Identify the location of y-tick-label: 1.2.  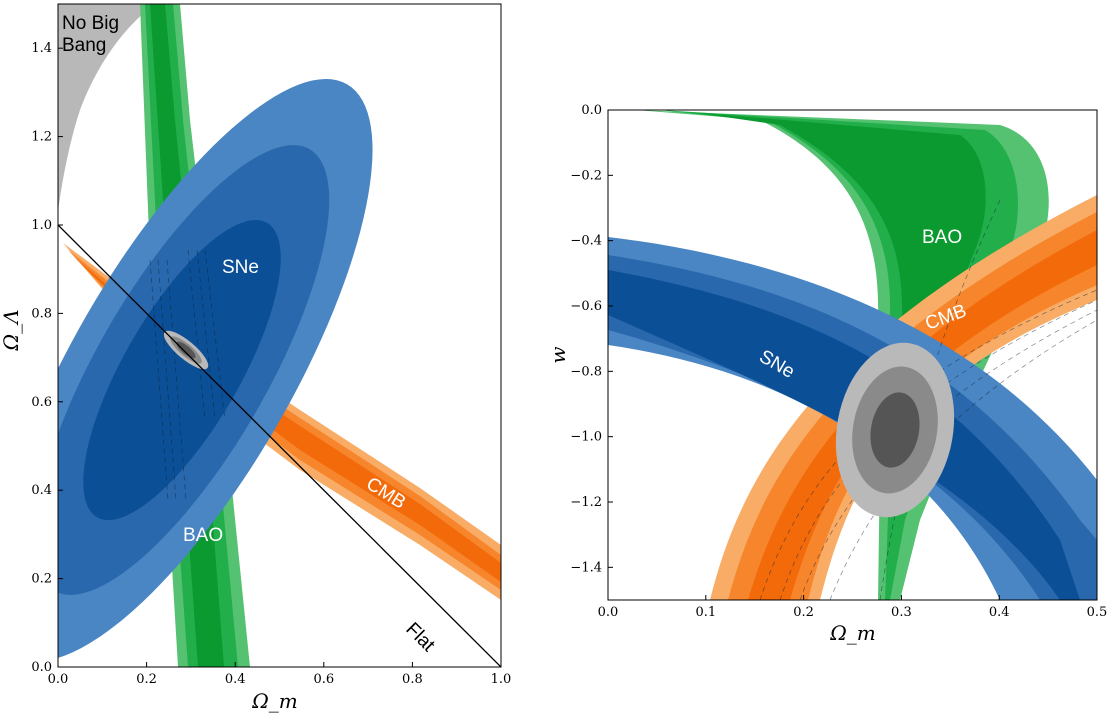
(41, 137).